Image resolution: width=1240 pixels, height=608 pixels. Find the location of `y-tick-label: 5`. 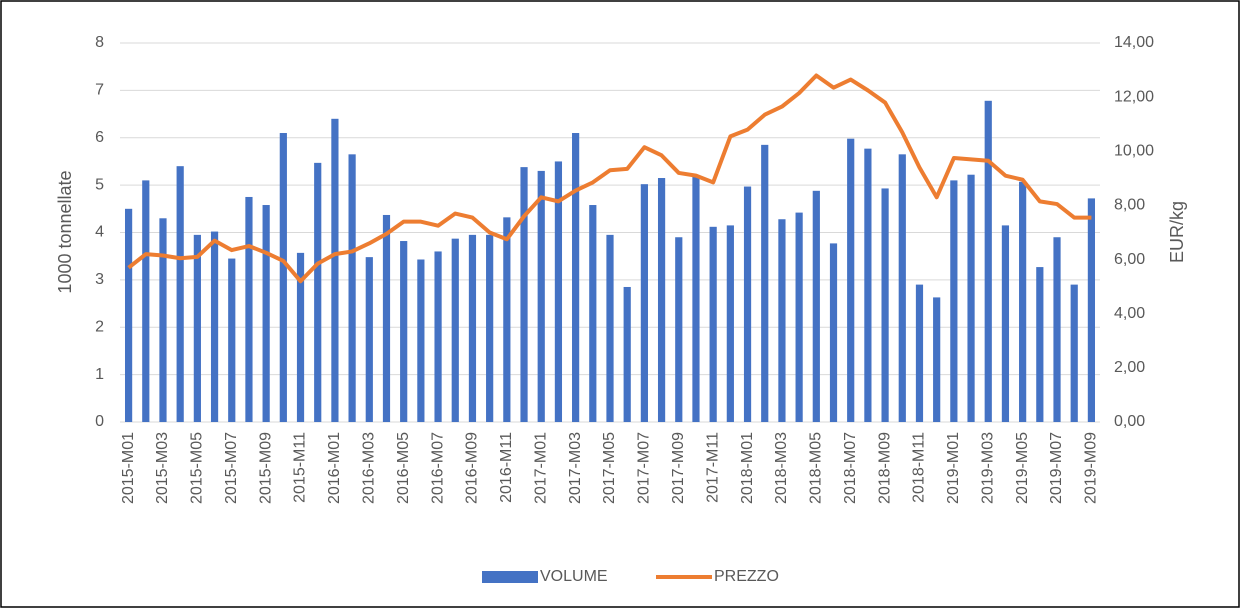

y-tick-label: 5 is located at coordinates (99, 184).